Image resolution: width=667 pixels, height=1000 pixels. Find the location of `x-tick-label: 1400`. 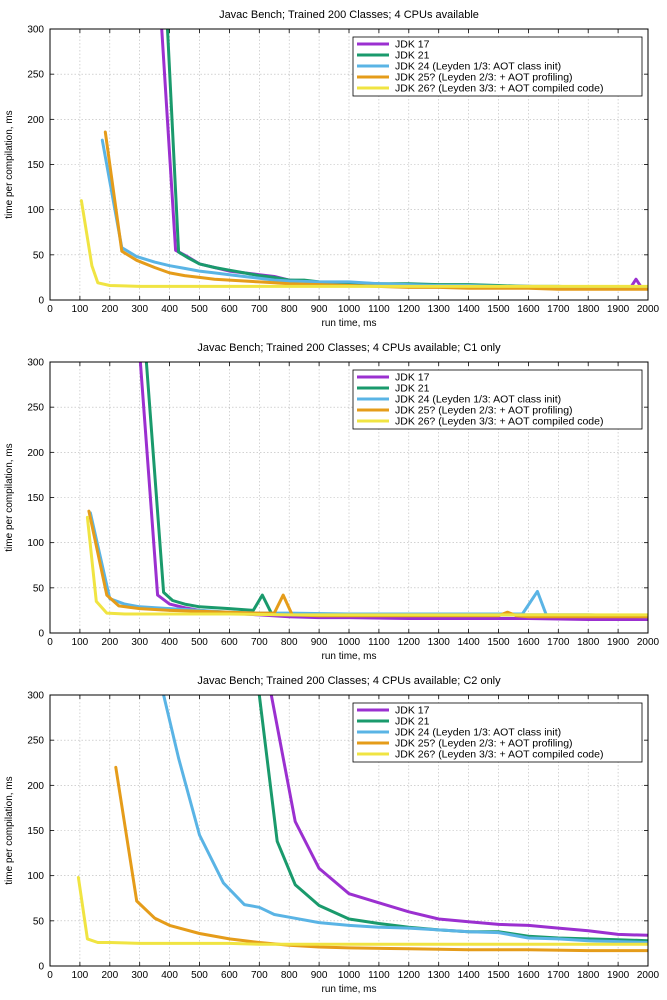

x-tick-label: 1400 is located at coordinates (468, 309).